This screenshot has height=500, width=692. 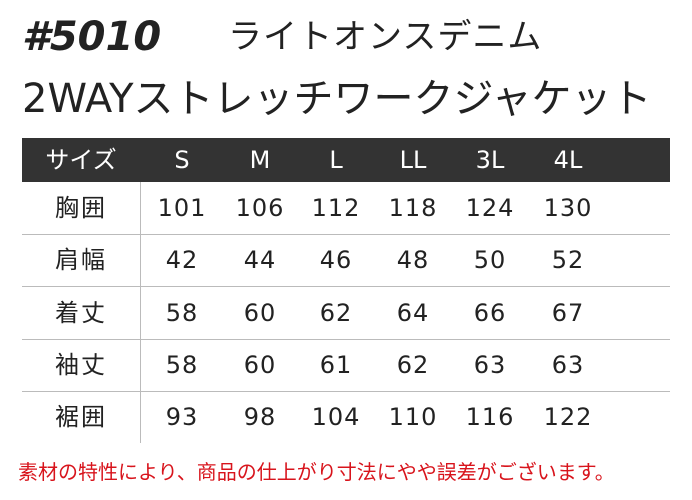 What do you see at coordinates (413, 312) in the screenshot?
I see `cell-value: 64` at bounding box center [413, 312].